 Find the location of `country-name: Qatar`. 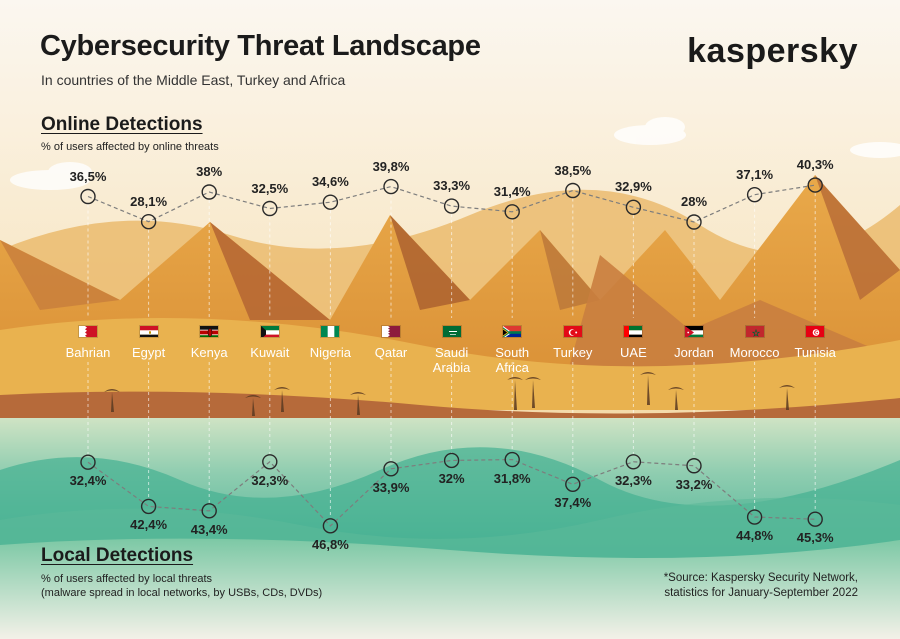

country-name: Qatar is located at coordinates (391, 352).